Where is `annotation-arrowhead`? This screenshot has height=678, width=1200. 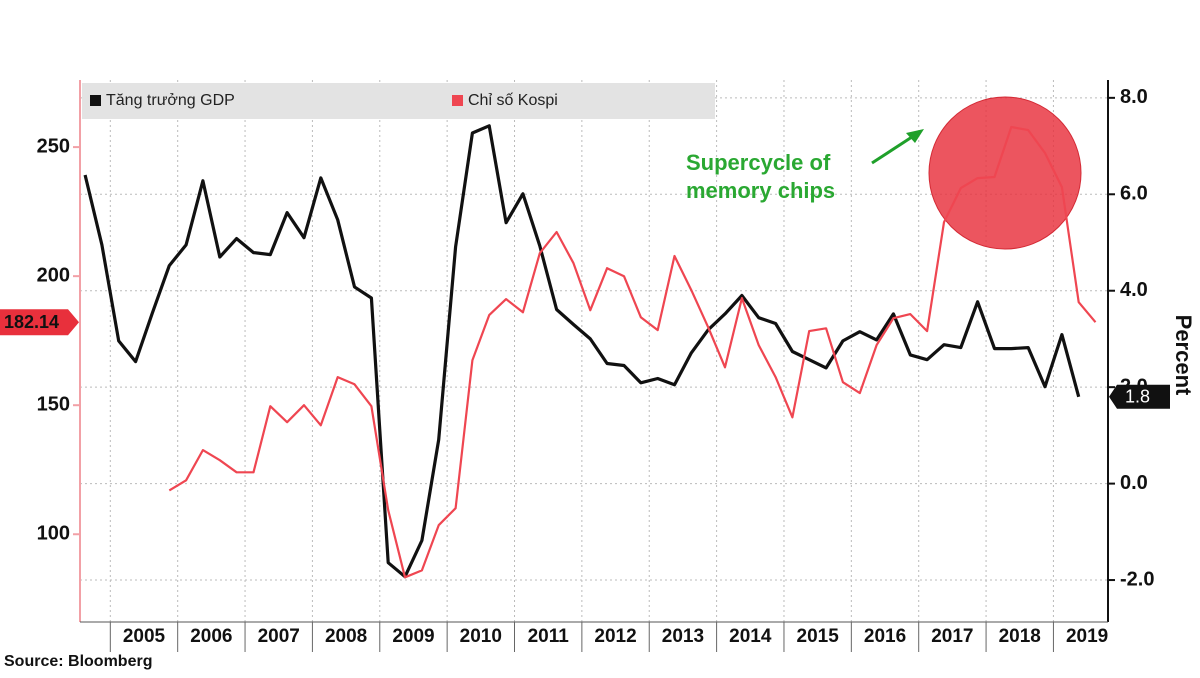
annotation-arrowhead is located at coordinates (915, 136).